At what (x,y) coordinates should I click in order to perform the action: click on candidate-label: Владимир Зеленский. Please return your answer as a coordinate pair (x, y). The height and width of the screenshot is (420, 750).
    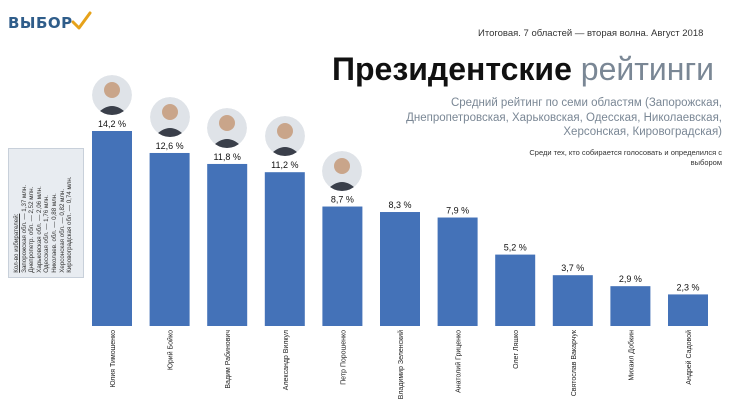
    Looking at the image, I should click on (401, 364).